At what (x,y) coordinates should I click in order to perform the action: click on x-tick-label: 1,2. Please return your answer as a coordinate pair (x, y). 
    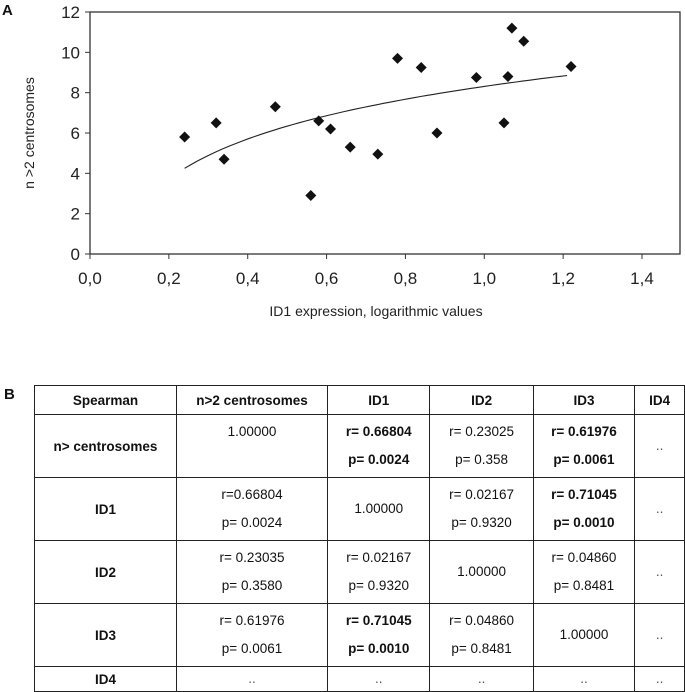
    Looking at the image, I should click on (563, 278).